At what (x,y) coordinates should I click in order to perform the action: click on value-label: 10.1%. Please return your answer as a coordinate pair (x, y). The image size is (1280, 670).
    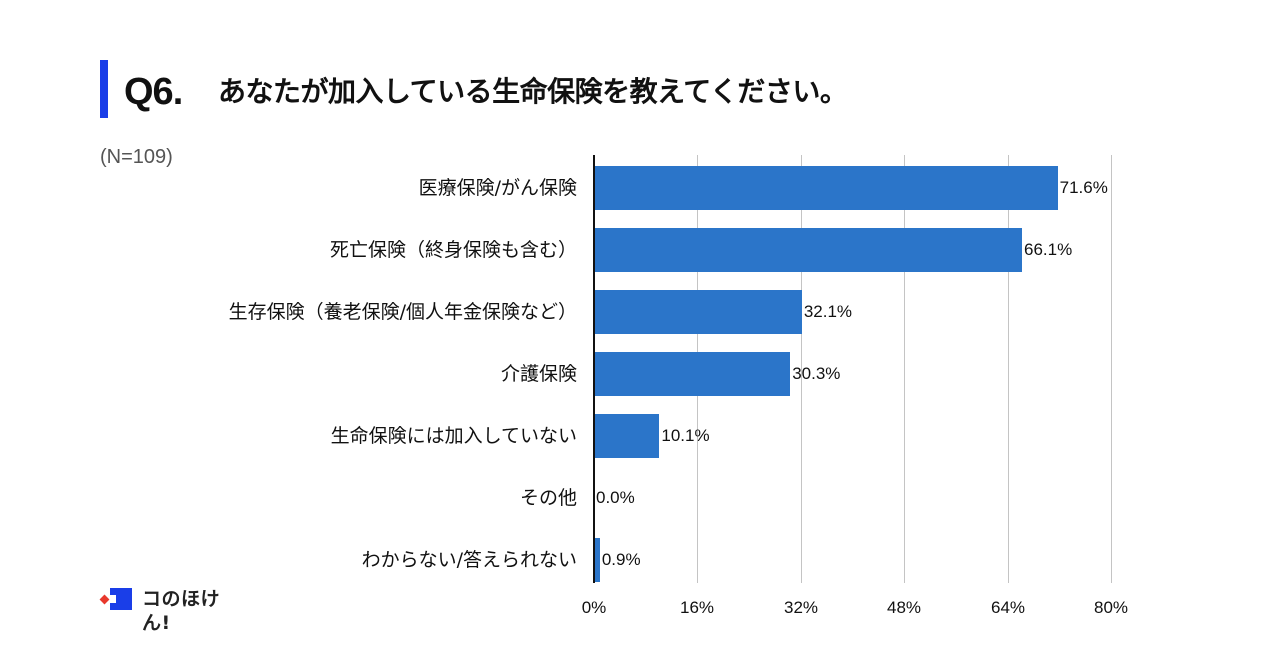
    Looking at the image, I should click on (685, 435).